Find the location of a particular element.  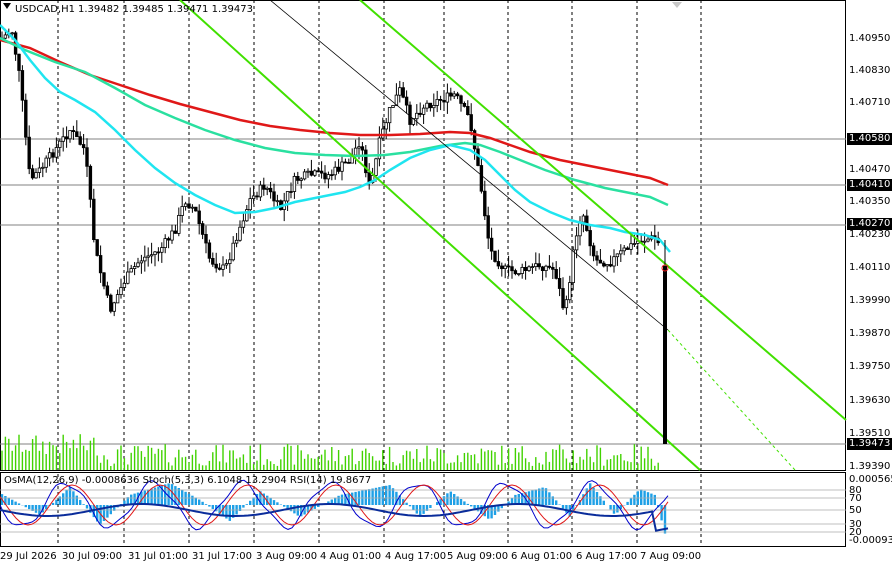

price-label: 1.39390 is located at coordinates (870, 466).